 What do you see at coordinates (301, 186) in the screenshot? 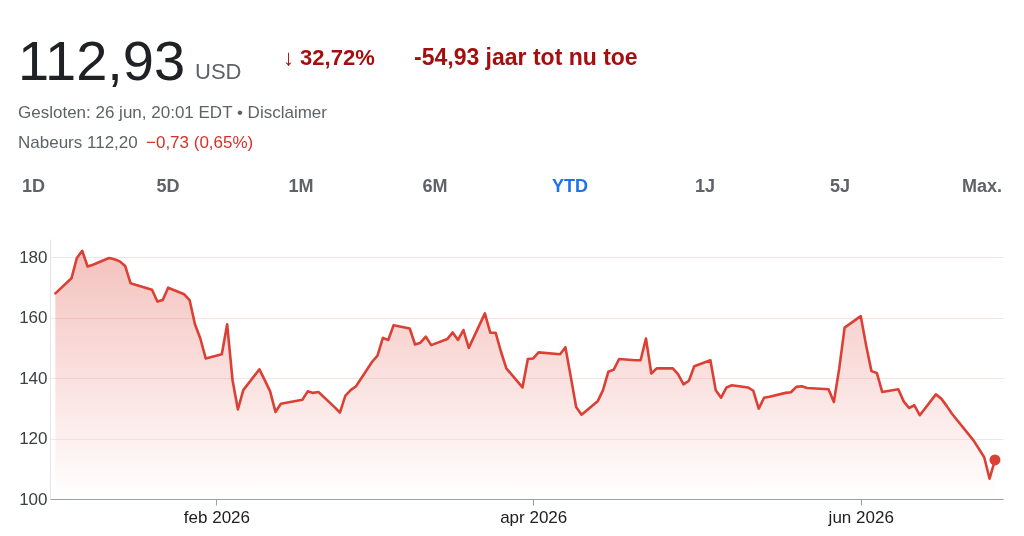
I see `text: 1M` at bounding box center [301, 186].